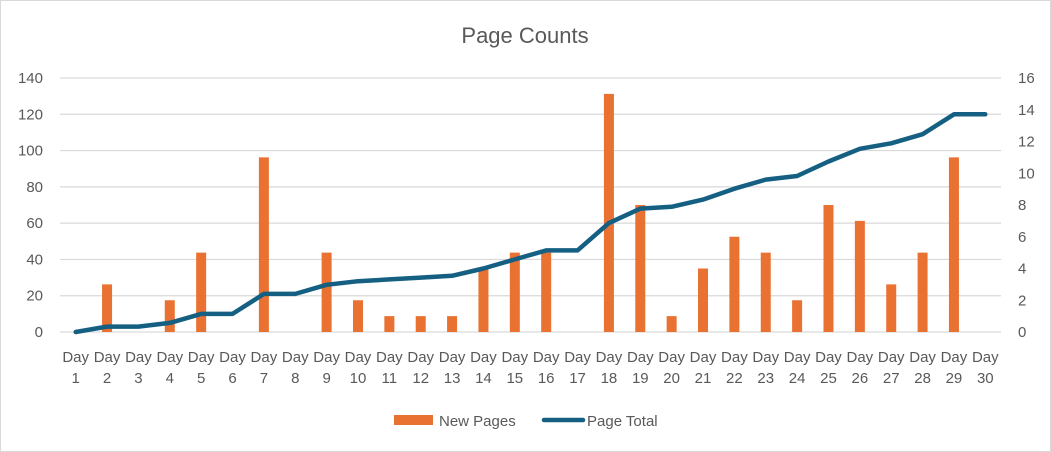  I want to click on left-axis-tick: 20, so click(34, 296).